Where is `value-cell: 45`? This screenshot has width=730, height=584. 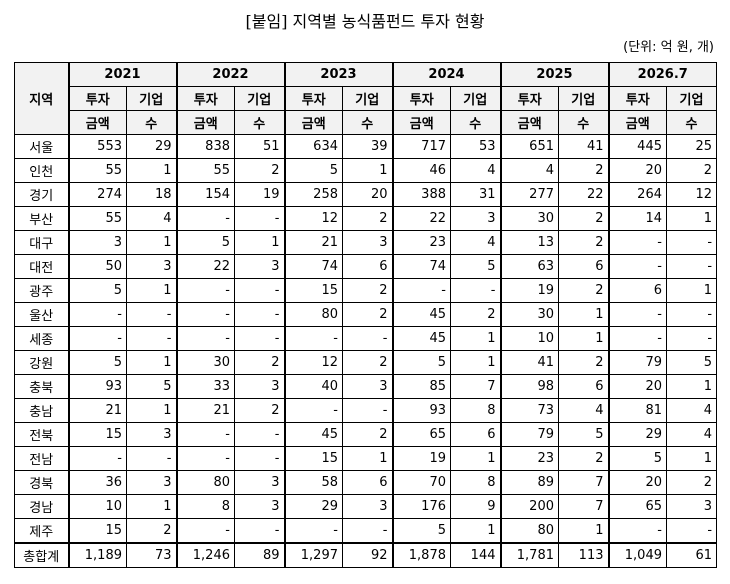
value-cell: 45 is located at coordinates (421, 338).